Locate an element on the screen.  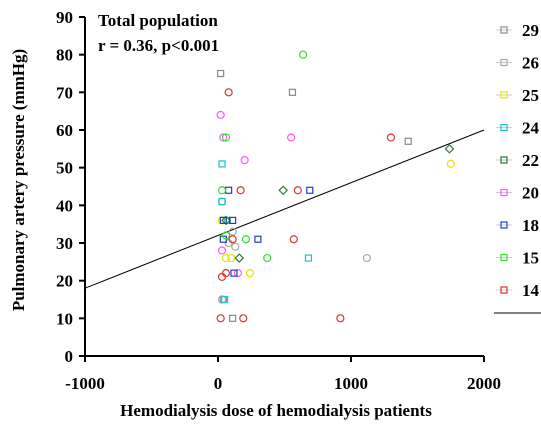
y-axis-title: Pulmonary artery pressure (mmHg) is located at coordinates (18, 180).